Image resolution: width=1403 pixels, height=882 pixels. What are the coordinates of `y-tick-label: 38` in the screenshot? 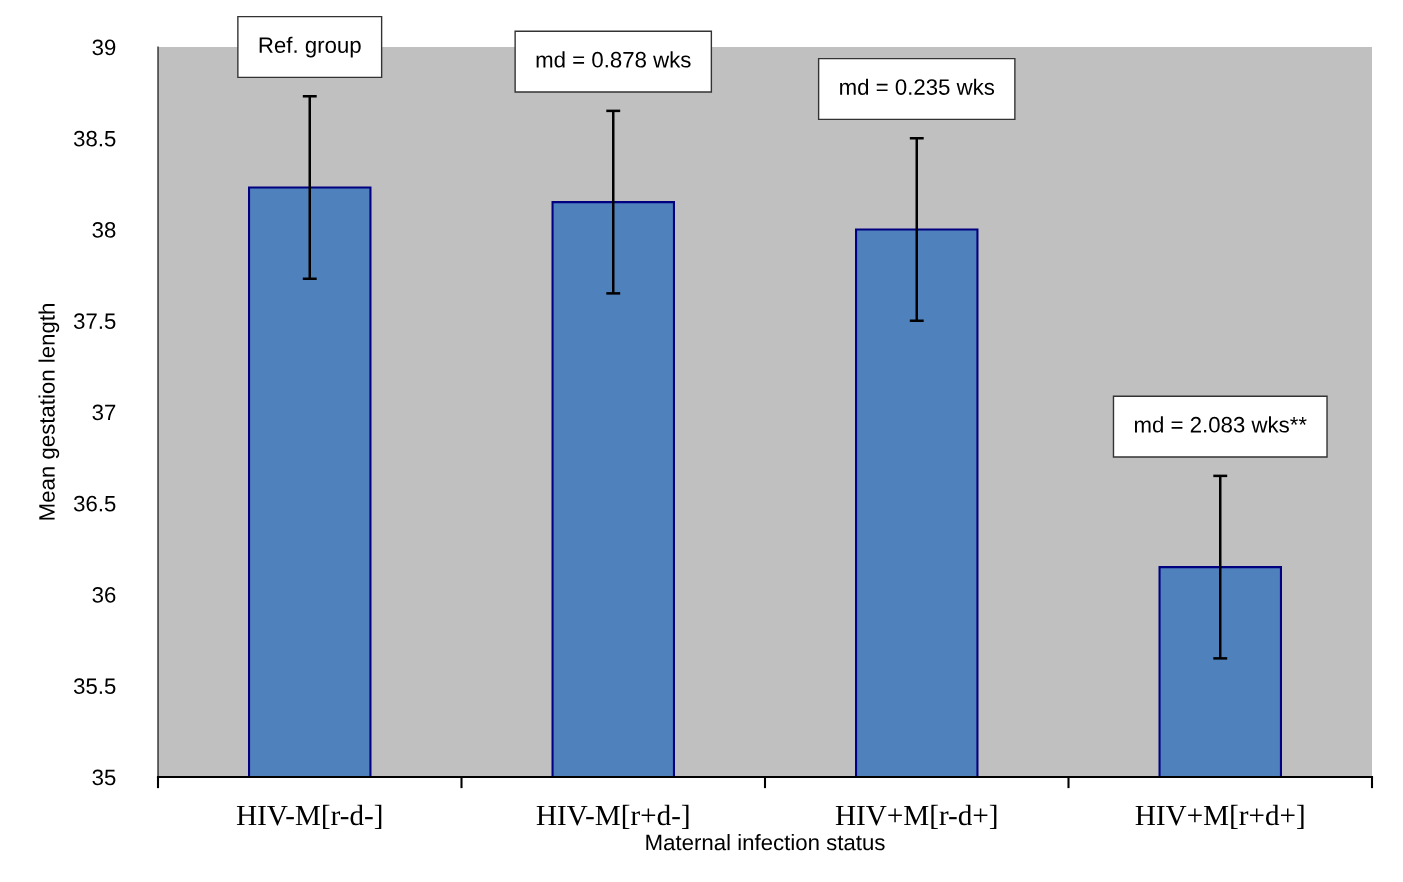 It's located at (104, 230).